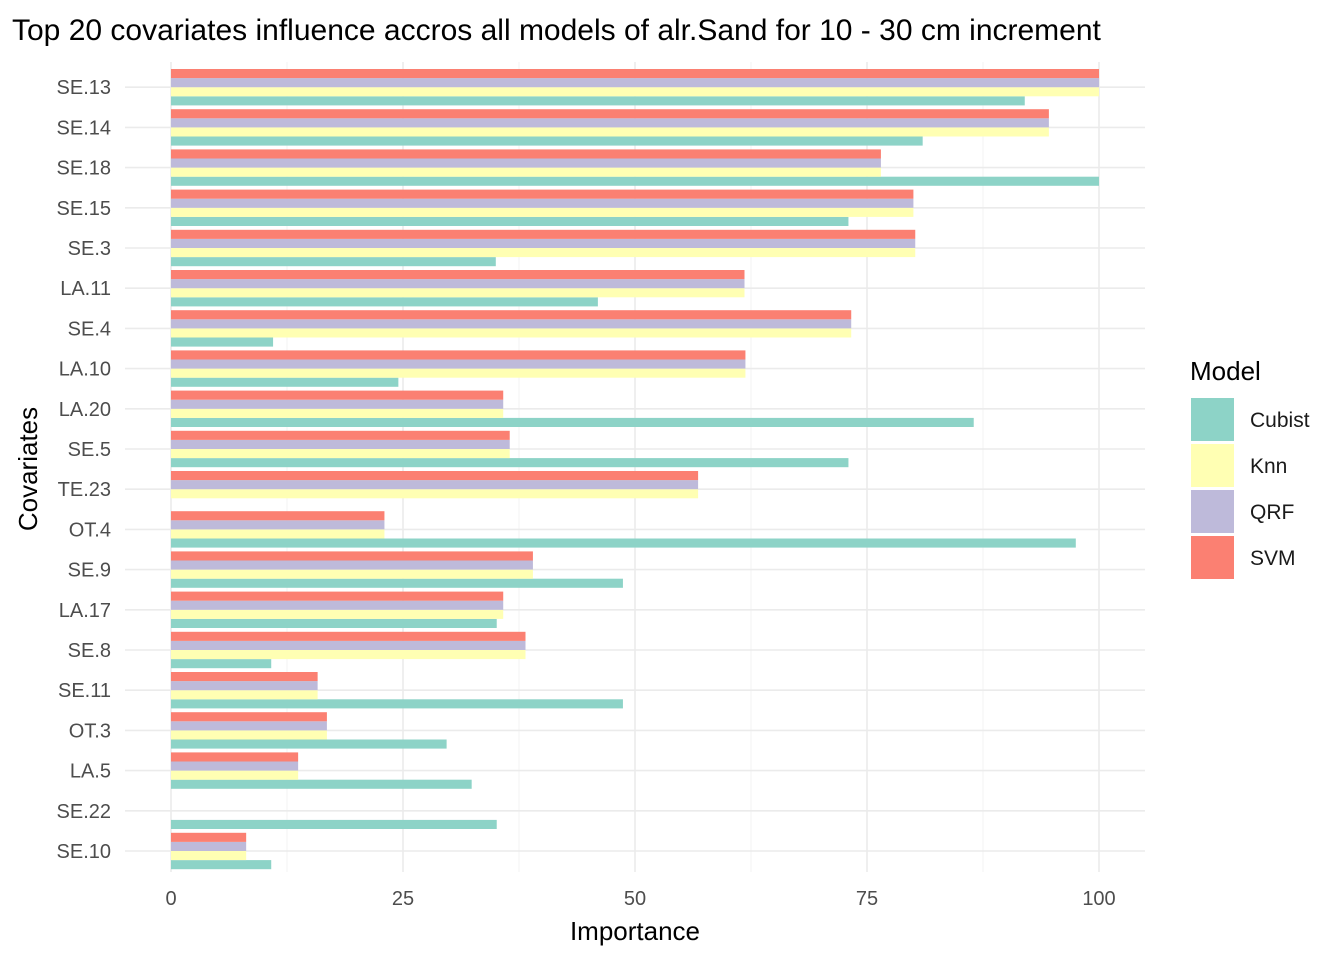  What do you see at coordinates (1212, 419) in the screenshot?
I see `legend-key-cubist` at bounding box center [1212, 419].